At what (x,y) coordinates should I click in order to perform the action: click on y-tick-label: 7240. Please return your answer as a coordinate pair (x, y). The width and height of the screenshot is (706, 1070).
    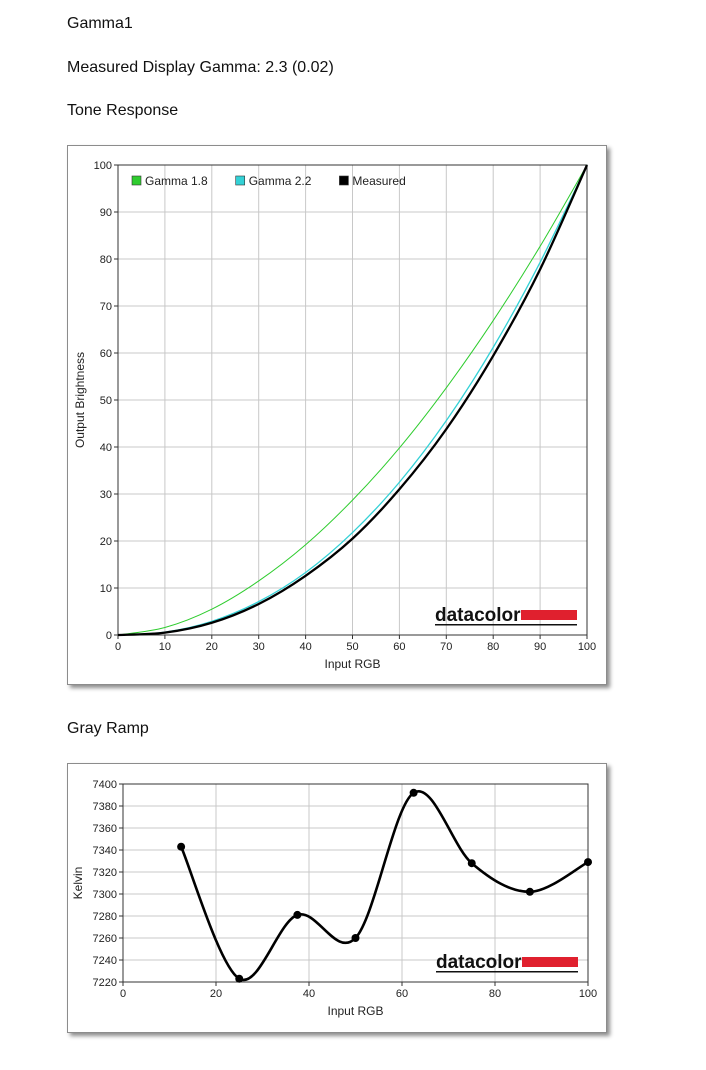
    Looking at the image, I should click on (105, 961).